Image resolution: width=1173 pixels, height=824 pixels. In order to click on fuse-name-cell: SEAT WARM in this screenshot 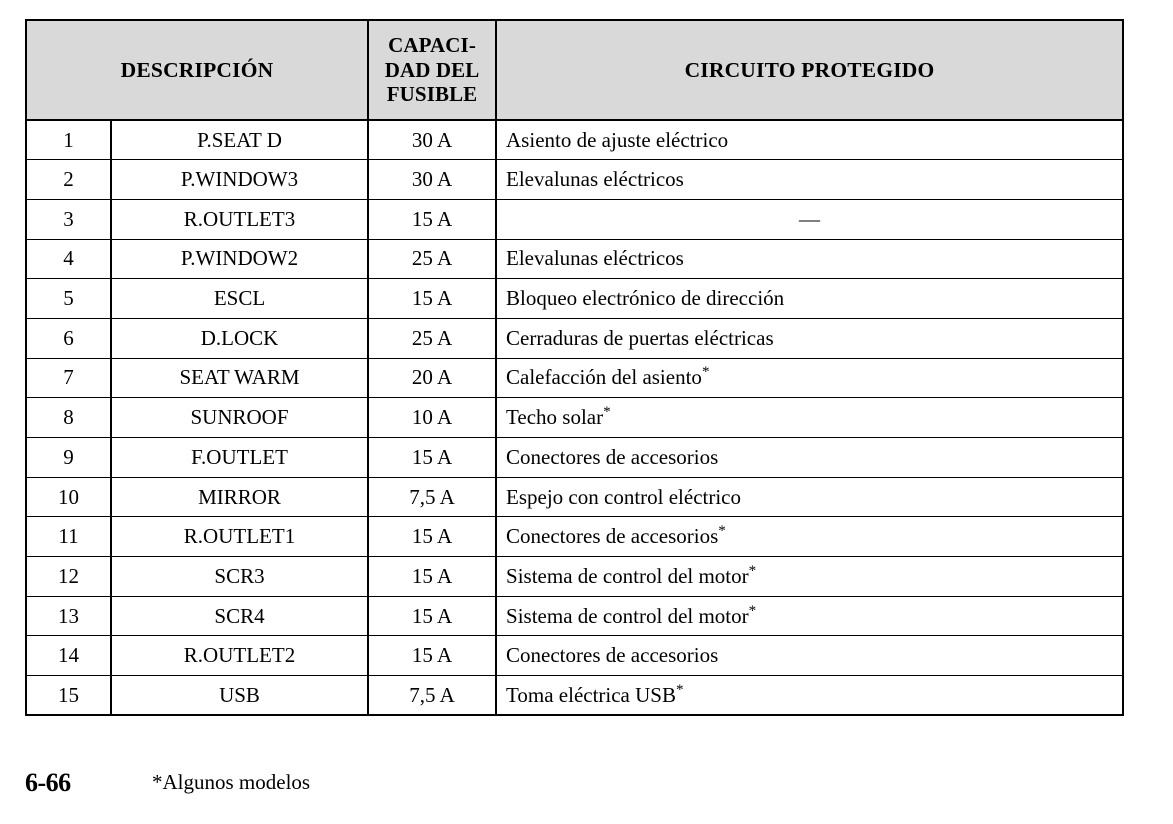, I will do `click(239, 378)`.